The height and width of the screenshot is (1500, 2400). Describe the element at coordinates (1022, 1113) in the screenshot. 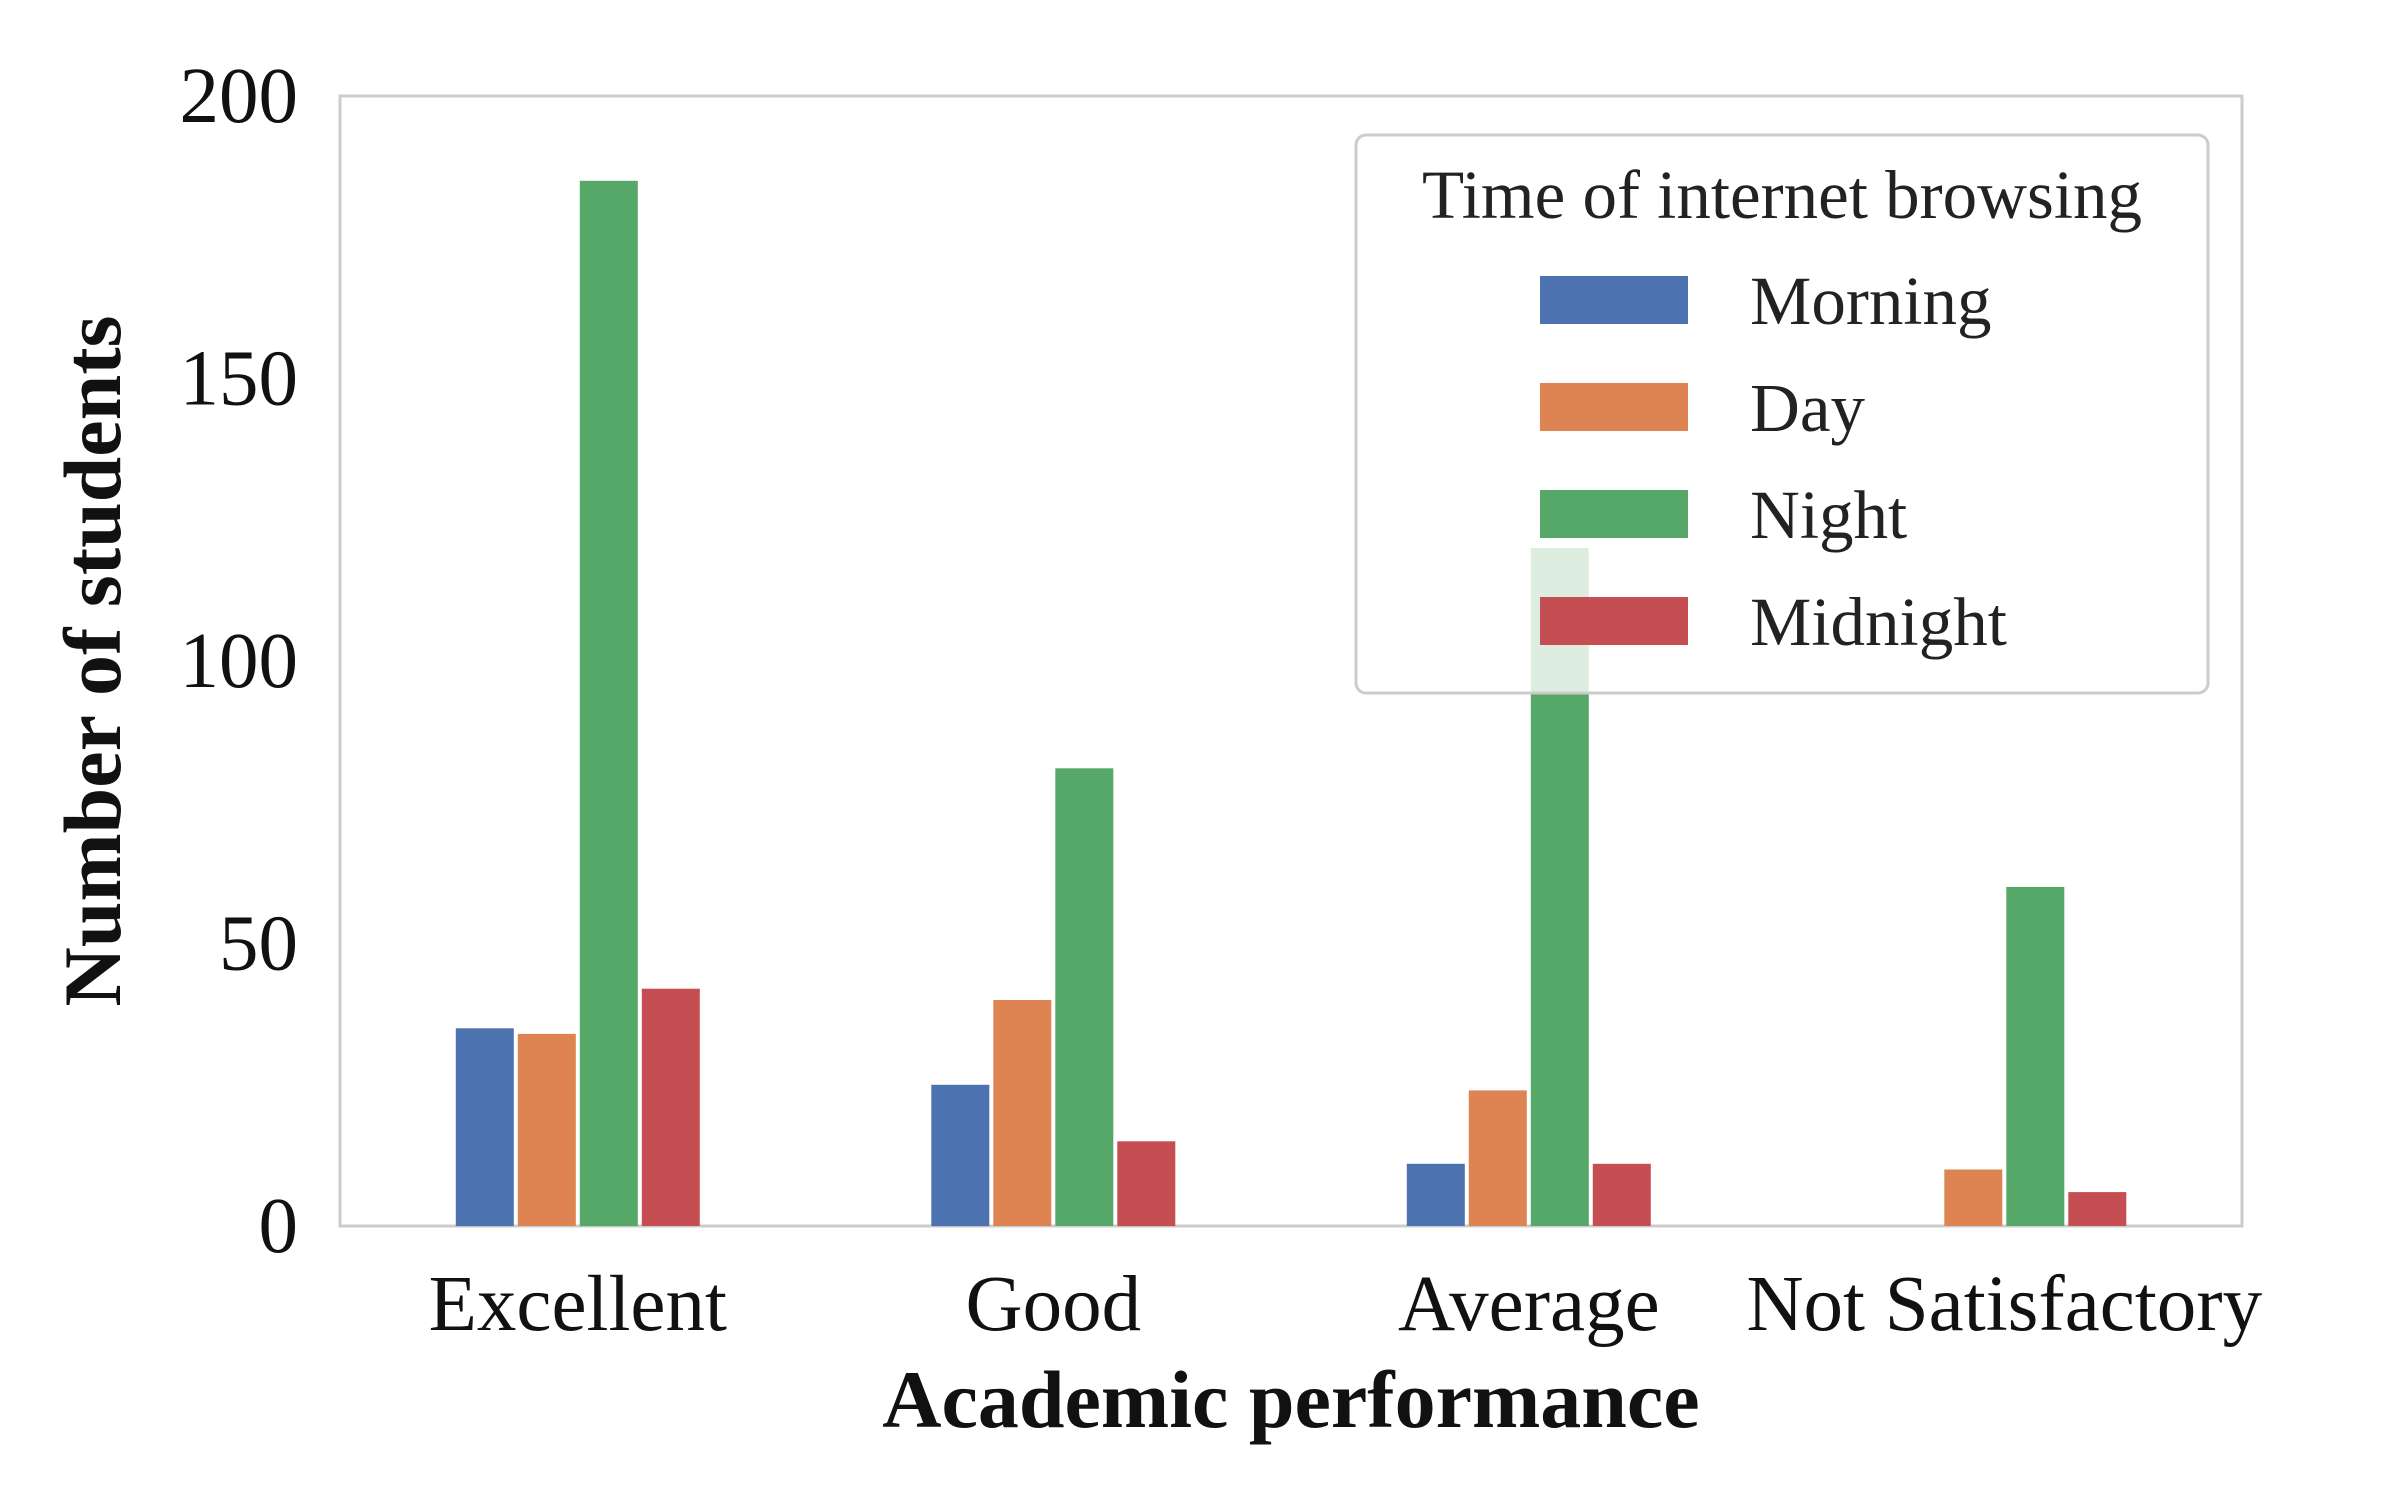

I see `bar-good-day` at that location.